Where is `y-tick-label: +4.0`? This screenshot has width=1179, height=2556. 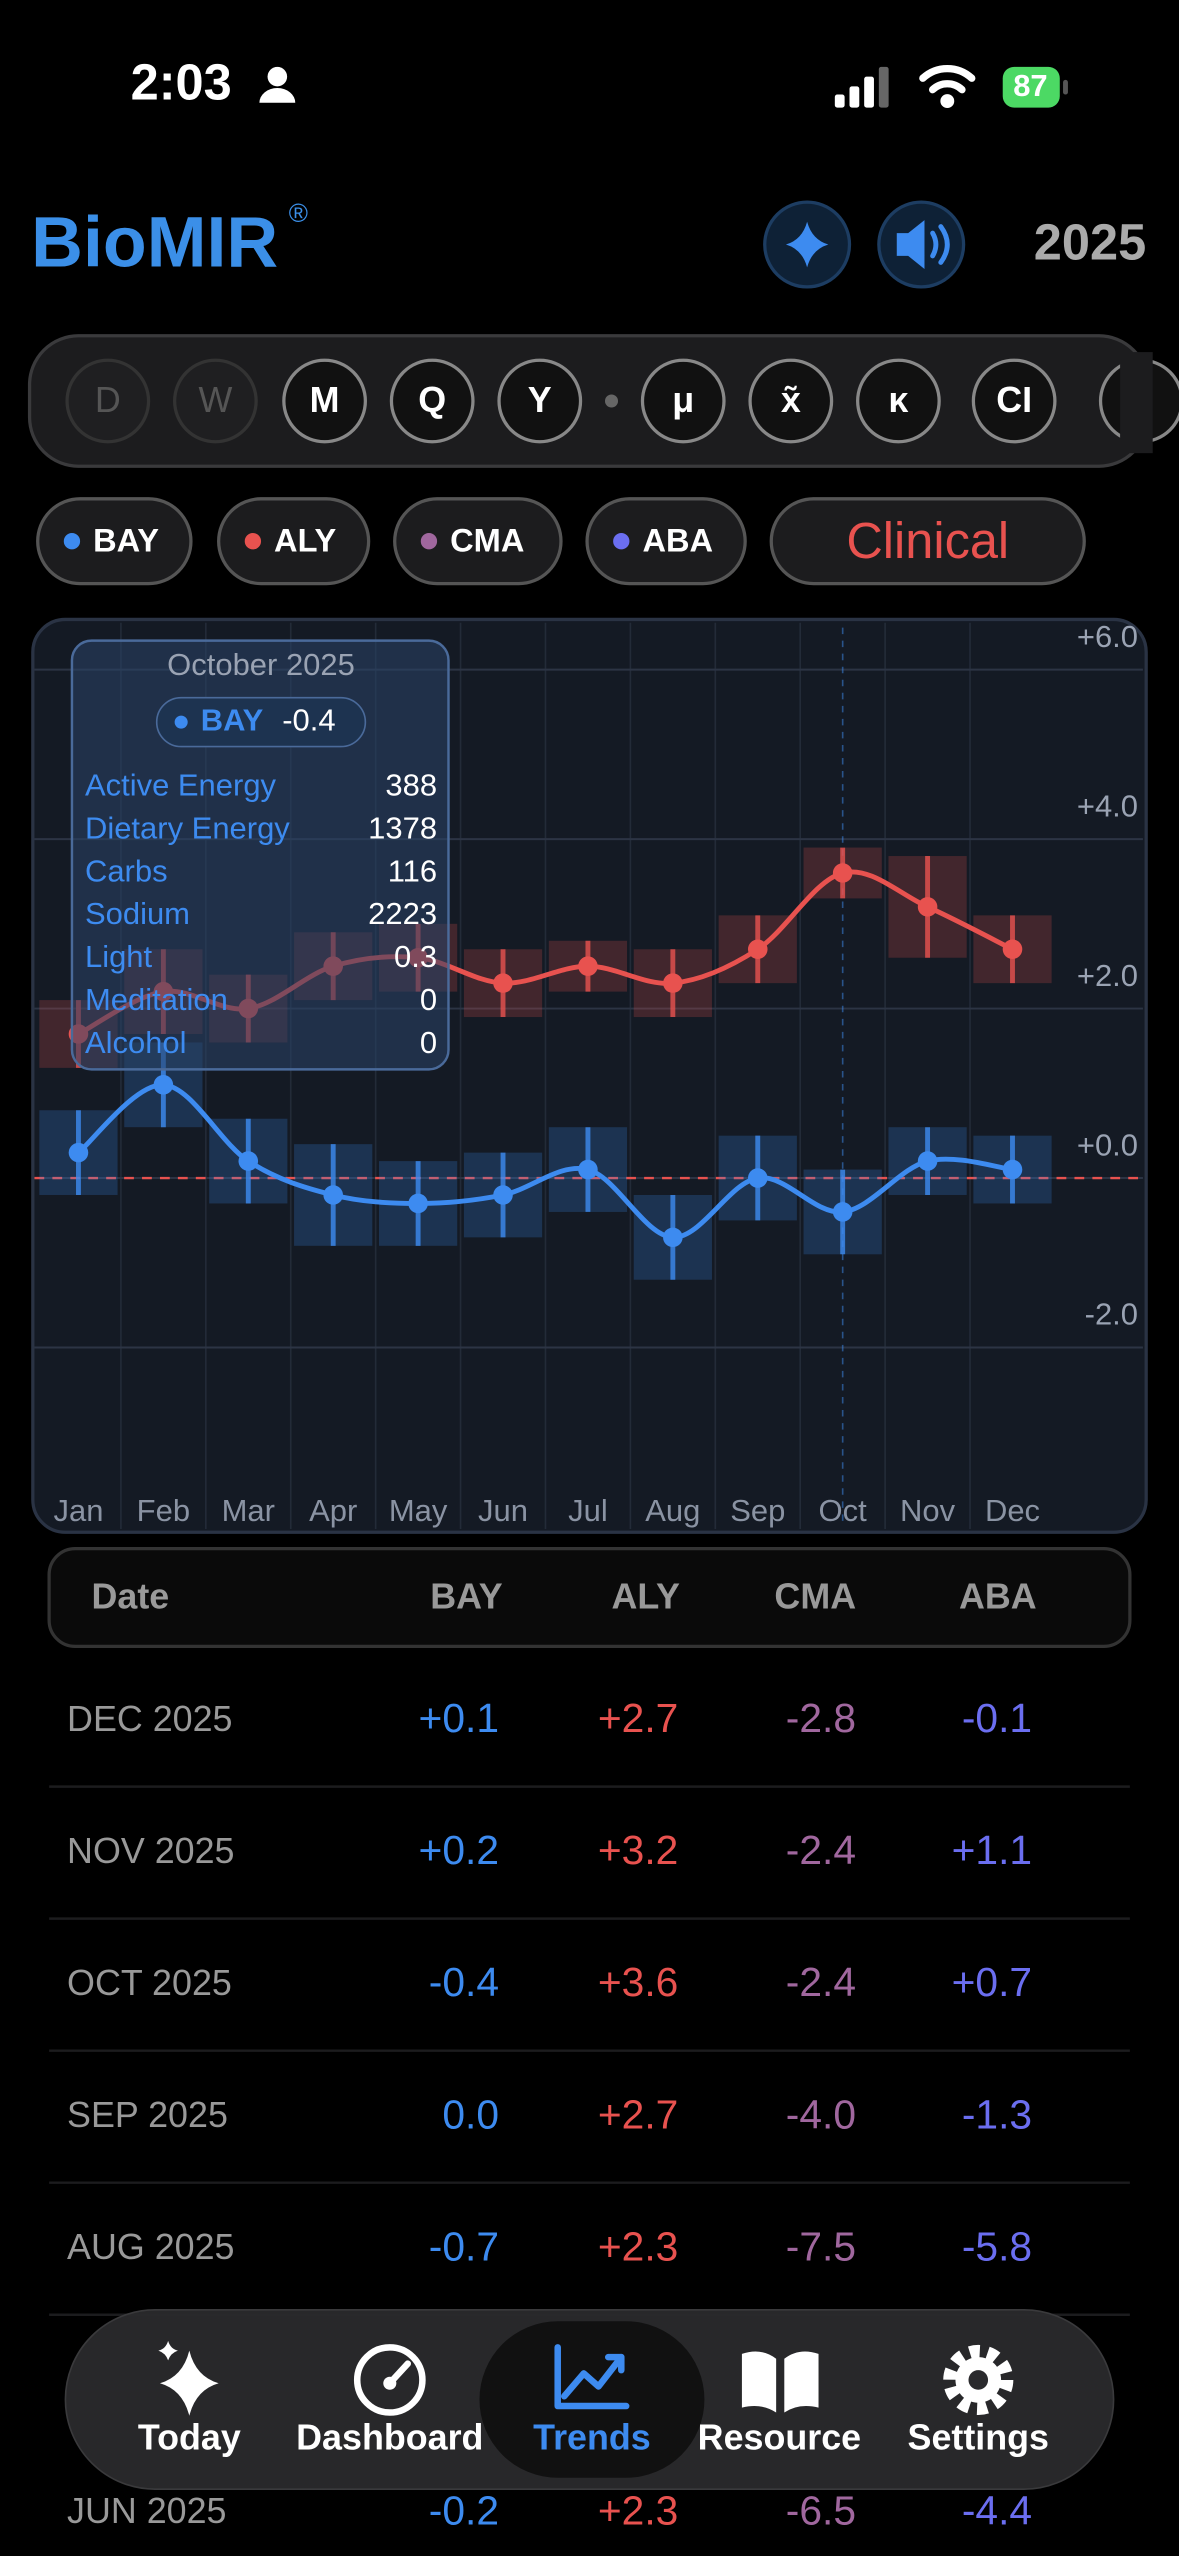
y-tick-label: +4.0 is located at coordinates (1107, 805).